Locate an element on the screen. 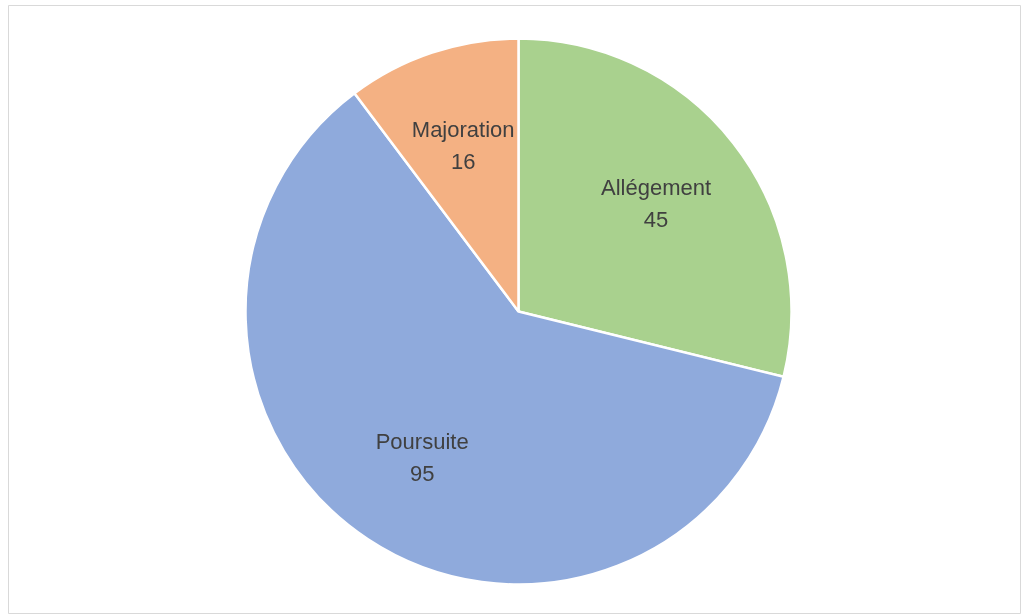 This screenshot has height=614, width=1021. slice-label: Allégement is located at coordinates (656, 188).